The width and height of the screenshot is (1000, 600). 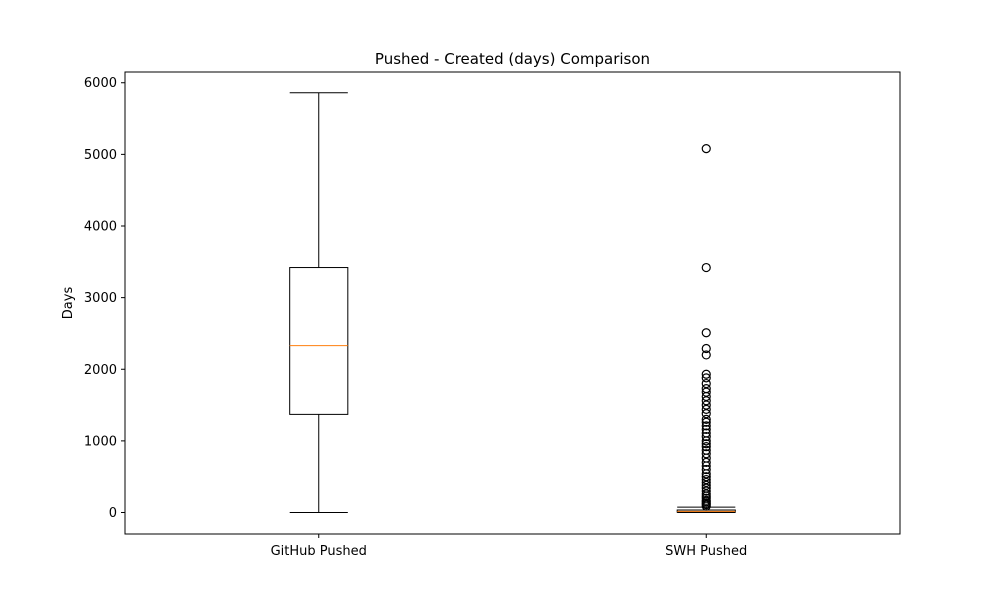 I want to click on y-axis: 0 1000 2000 3000 4000 5000 6000, so click(x=104, y=298).